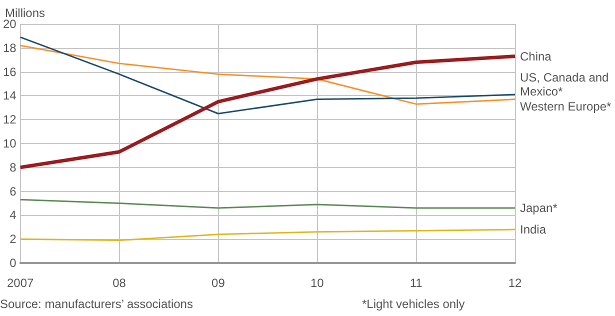 Image resolution: width=615 pixels, height=316 pixels. Describe the element at coordinates (9, 71) in the screenshot. I see `y-tick-label: 16` at that location.